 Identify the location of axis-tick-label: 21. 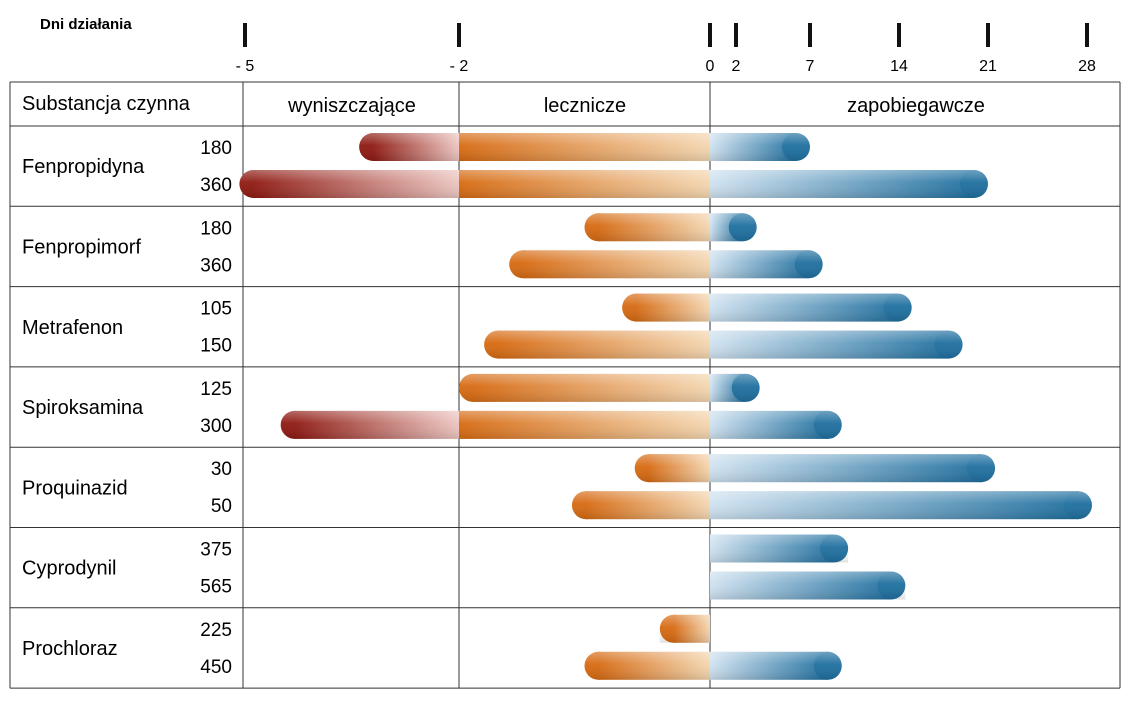
(988, 66).